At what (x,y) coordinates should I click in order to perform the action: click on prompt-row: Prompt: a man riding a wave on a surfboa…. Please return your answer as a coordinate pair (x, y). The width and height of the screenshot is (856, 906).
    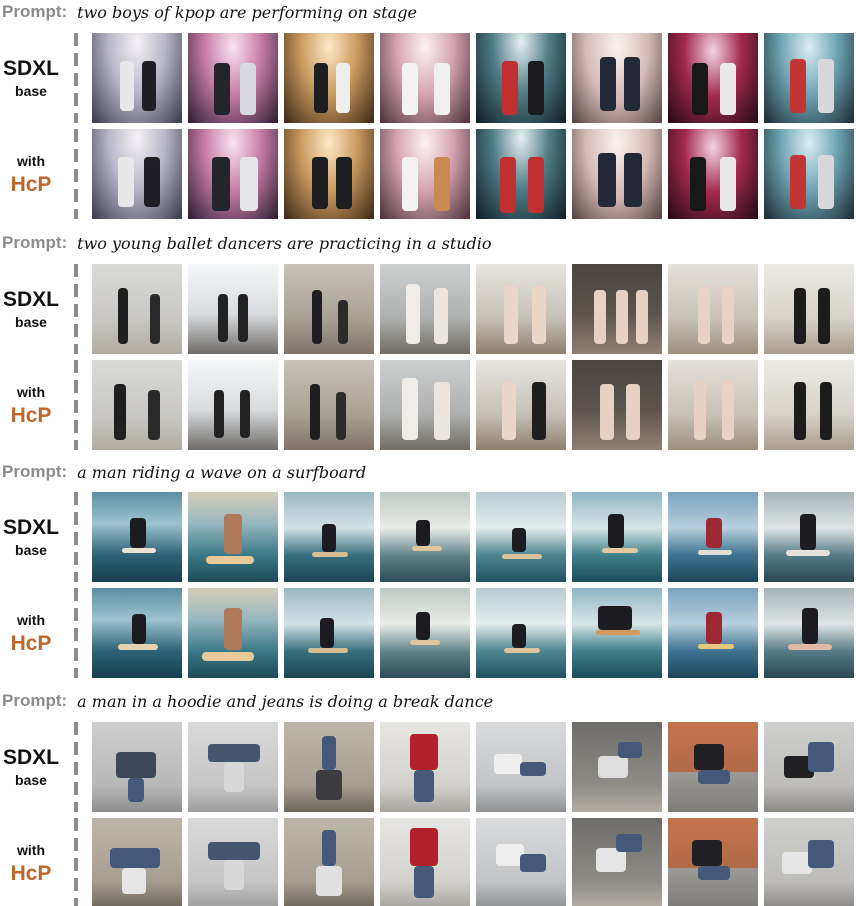
    Looking at the image, I should click on (183, 472).